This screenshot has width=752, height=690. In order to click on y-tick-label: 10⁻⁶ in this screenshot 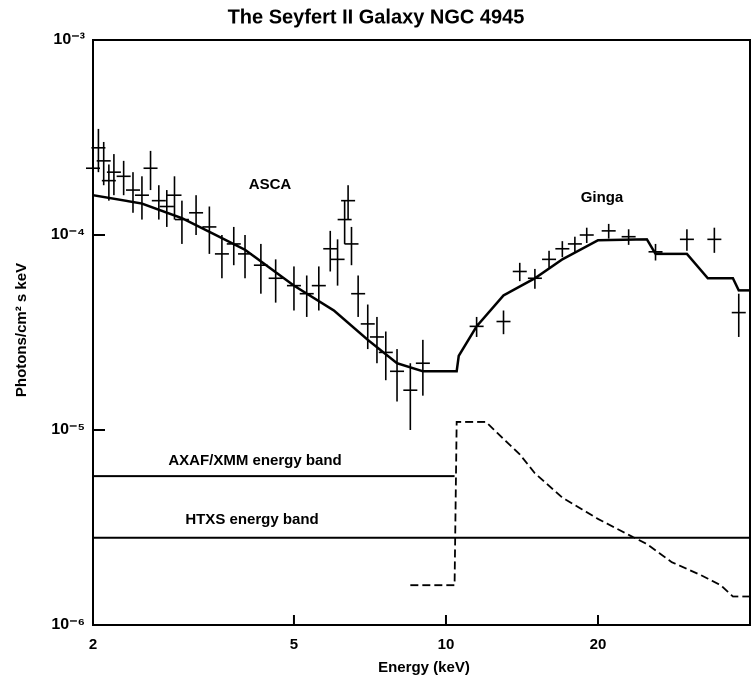, I will do `click(68, 624)`.